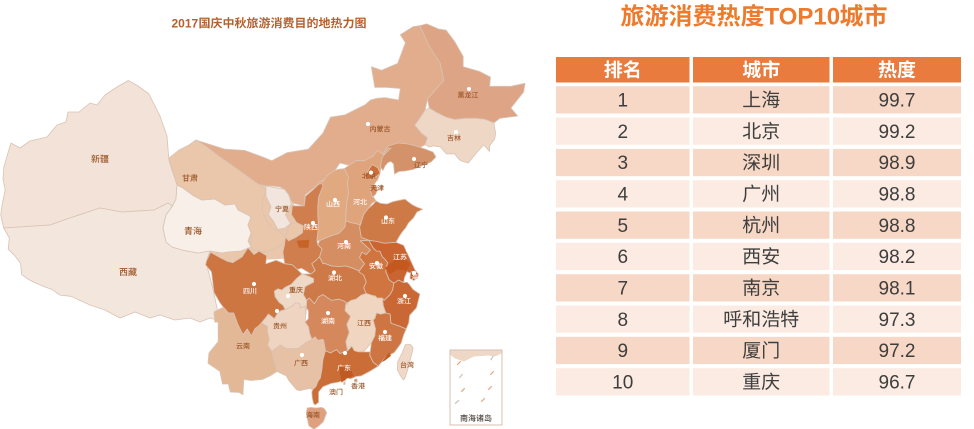 The image size is (974, 429). Describe the element at coordinates (897, 383) in the screenshot. I see `svg-text: 96.7` at that location.